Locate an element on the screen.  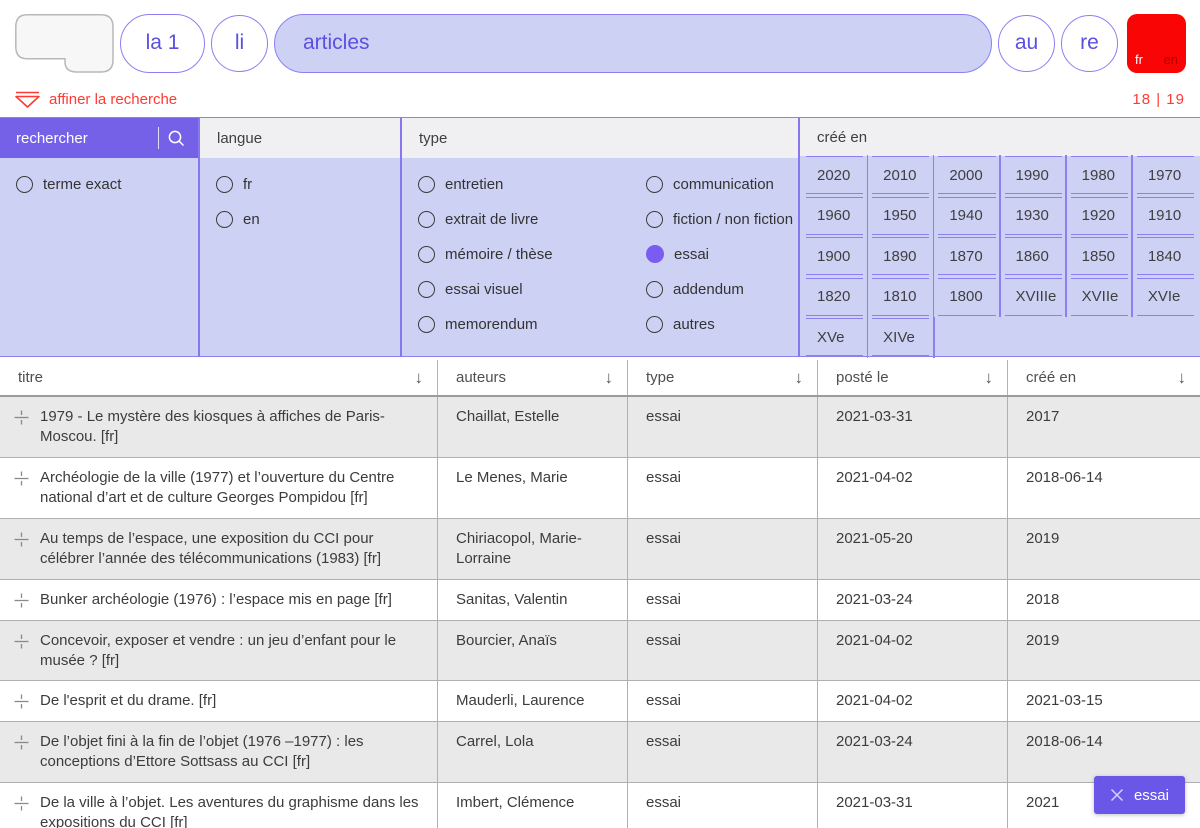
year-1800: 1800 is located at coordinates (964, 296).